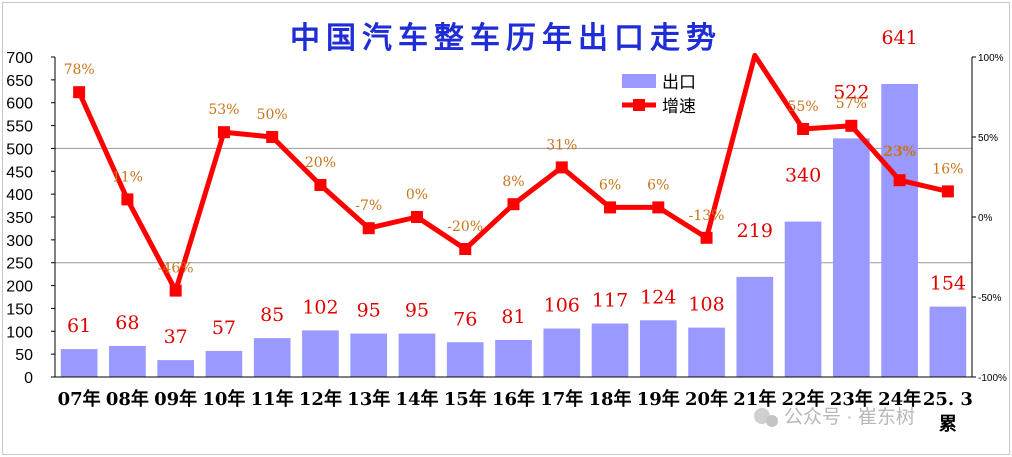 The width and height of the screenshot is (1012, 457). Describe the element at coordinates (79, 326) in the screenshot. I see `bar-value-label: 61` at that location.